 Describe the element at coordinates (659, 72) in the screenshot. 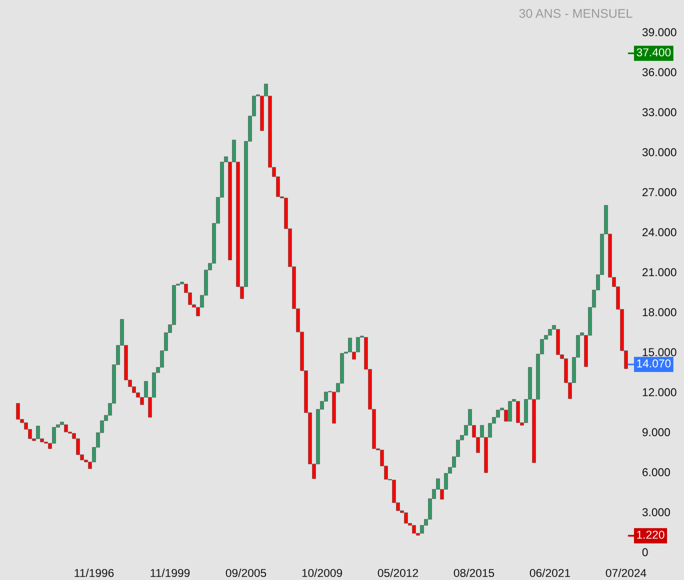

I see `y-tick-label: 36.000` at that location.